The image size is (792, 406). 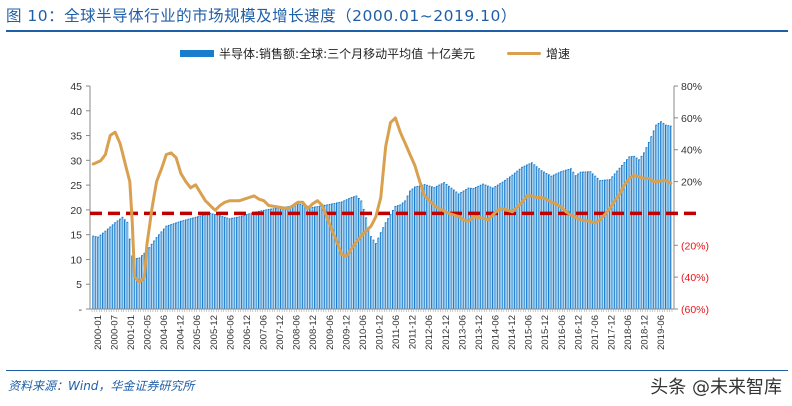 What do you see at coordinates (114, 332) in the screenshot?
I see `x-tick-label: 2000-07` at bounding box center [114, 332].